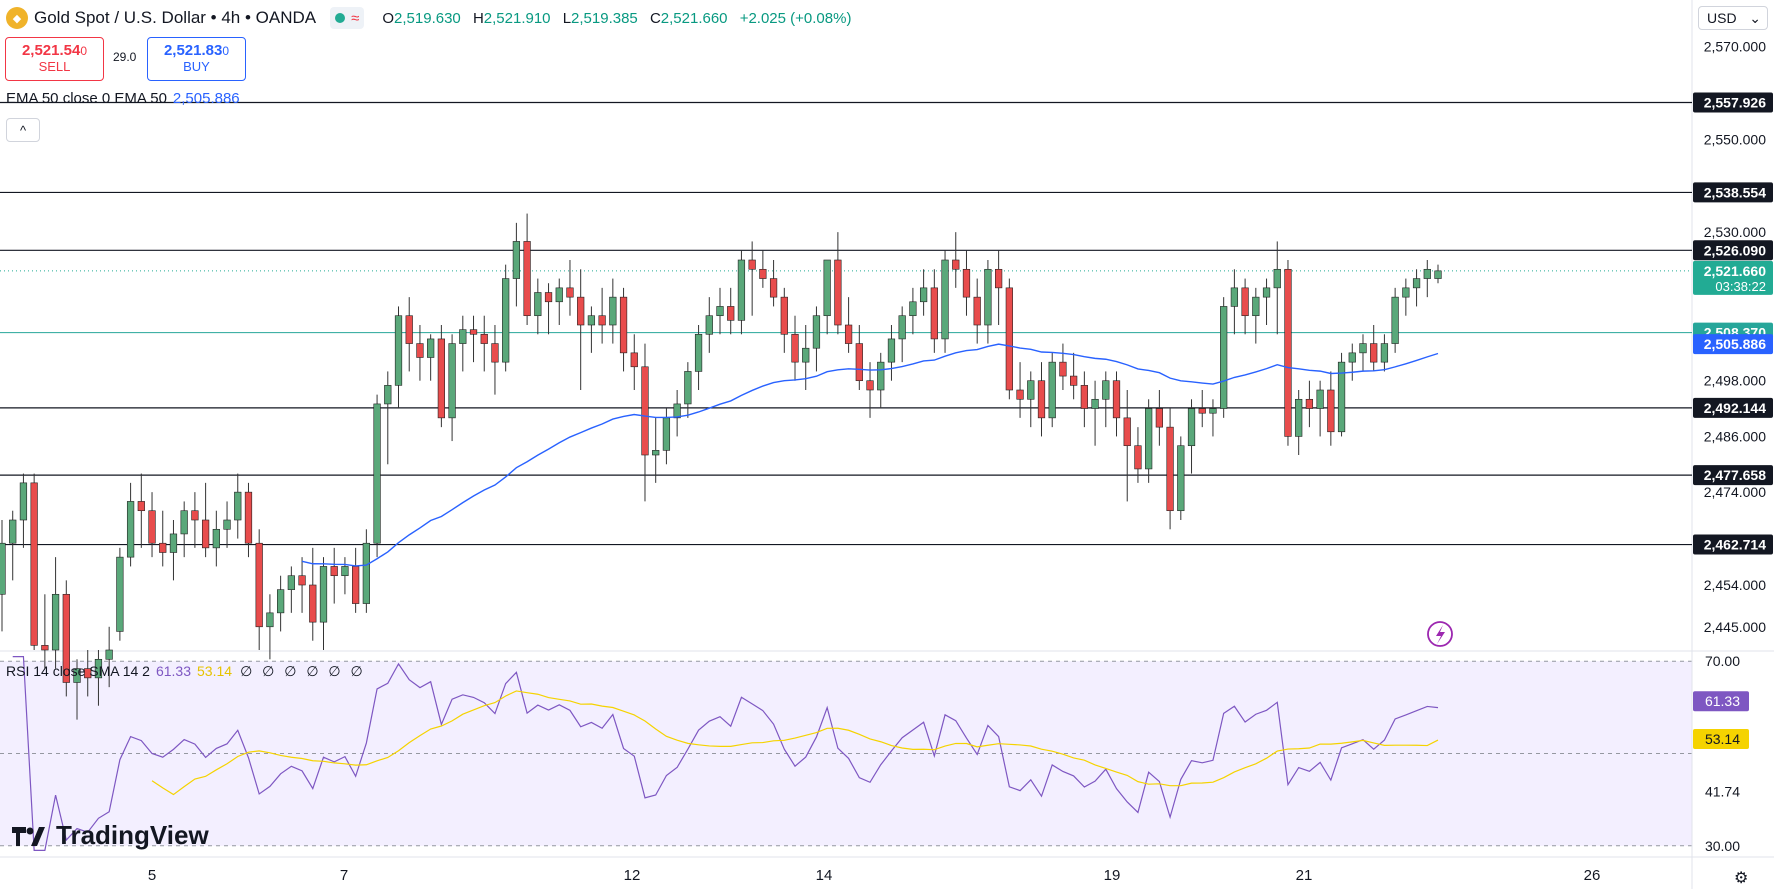  I want to click on price-tag-label: 2,538.554, so click(1735, 192).